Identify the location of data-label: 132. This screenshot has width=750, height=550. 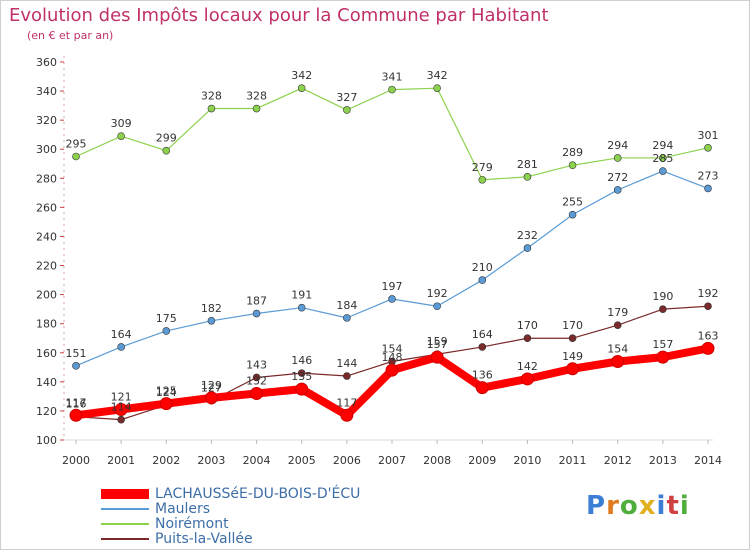
(256, 380).